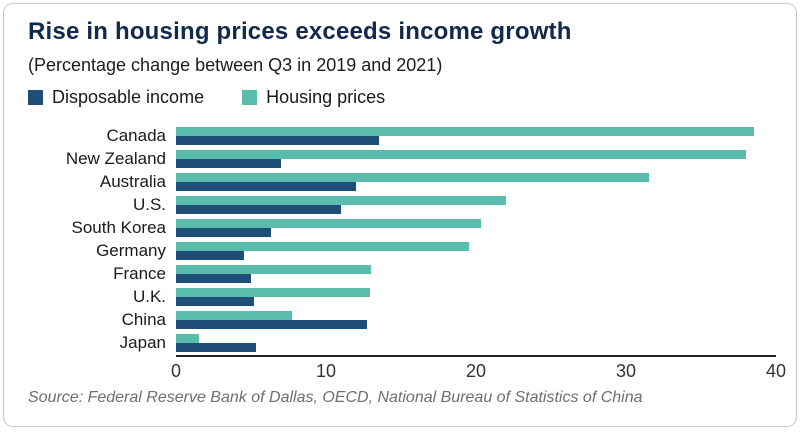 The image size is (800, 433). I want to click on bar-row: Japan, so click(402, 342).